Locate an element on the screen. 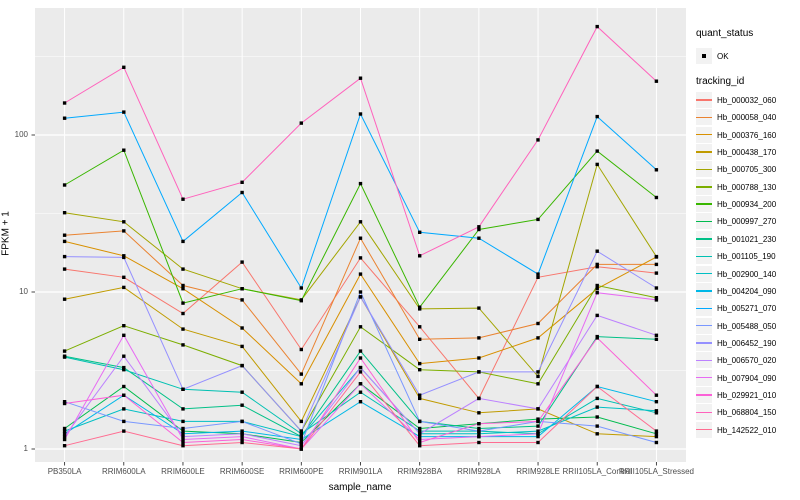  legend-key-ok is located at coordinates (704, 56).